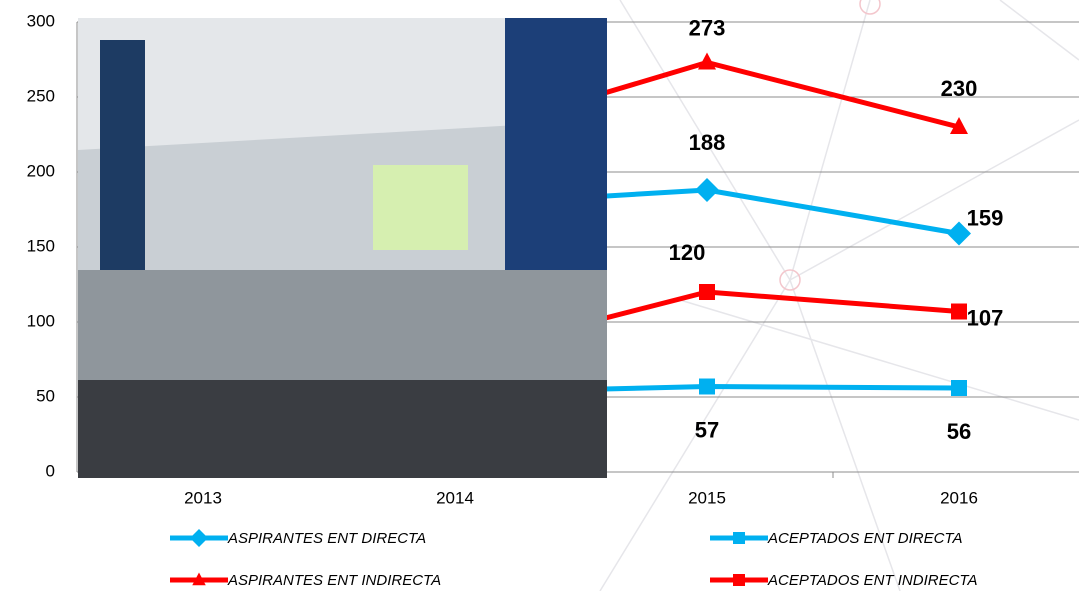  Describe the element at coordinates (864, 538) in the screenshot. I see `legend-label: ACEPTADOS ENT DIRECTA` at that location.